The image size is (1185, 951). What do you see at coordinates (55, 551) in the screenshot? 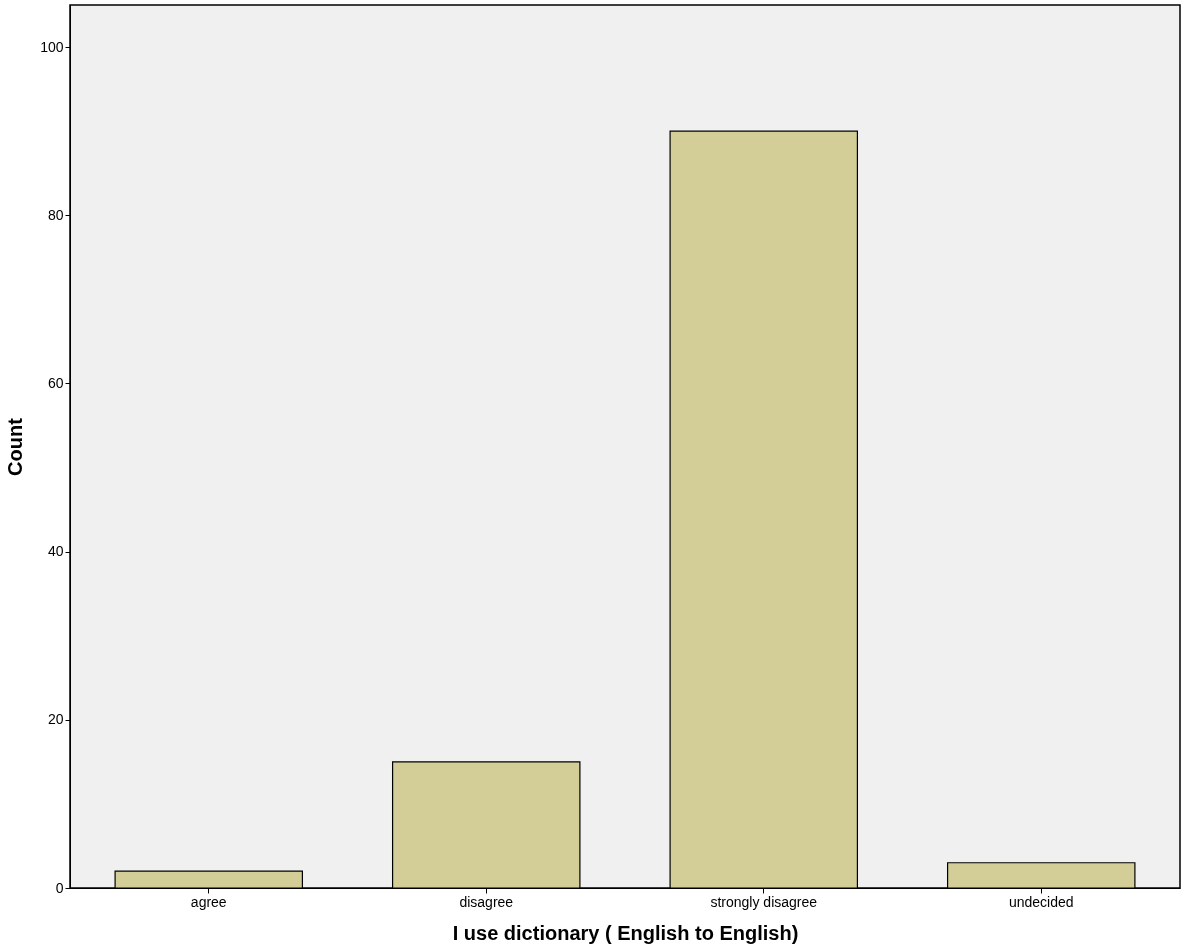
I see `y-tick-label: 40` at bounding box center [55, 551].